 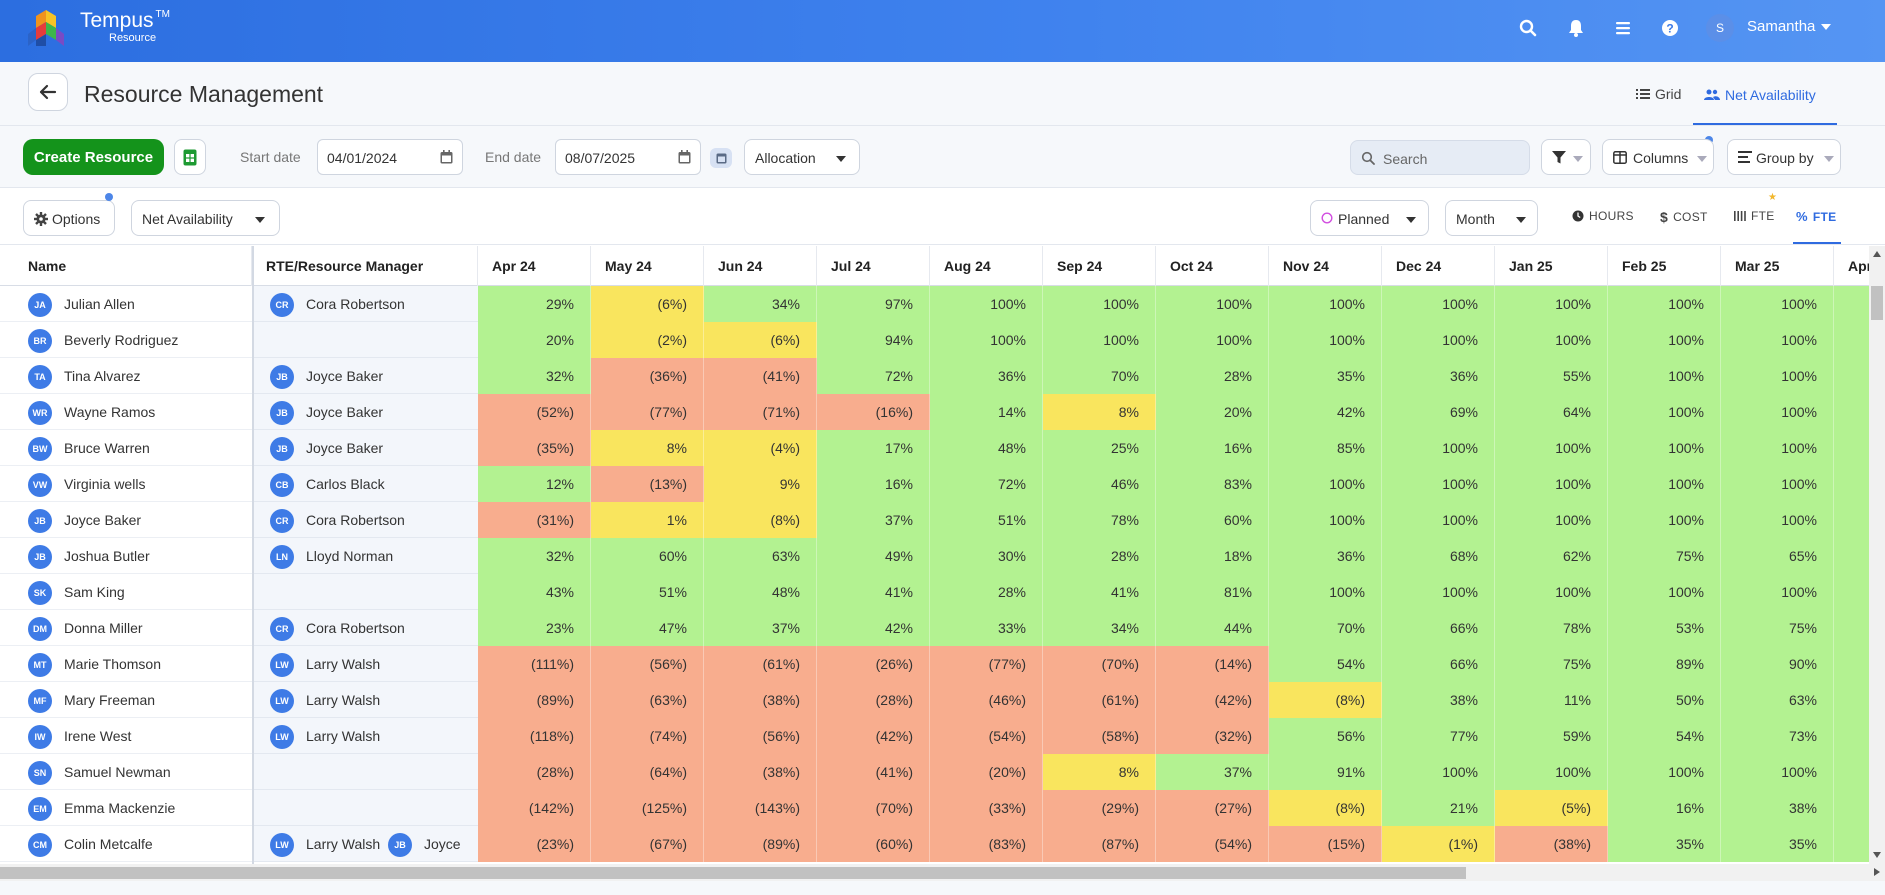 What do you see at coordinates (390, 157) in the screenshot?
I see `start-date-field: 04/01/2024` at bounding box center [390, 157].